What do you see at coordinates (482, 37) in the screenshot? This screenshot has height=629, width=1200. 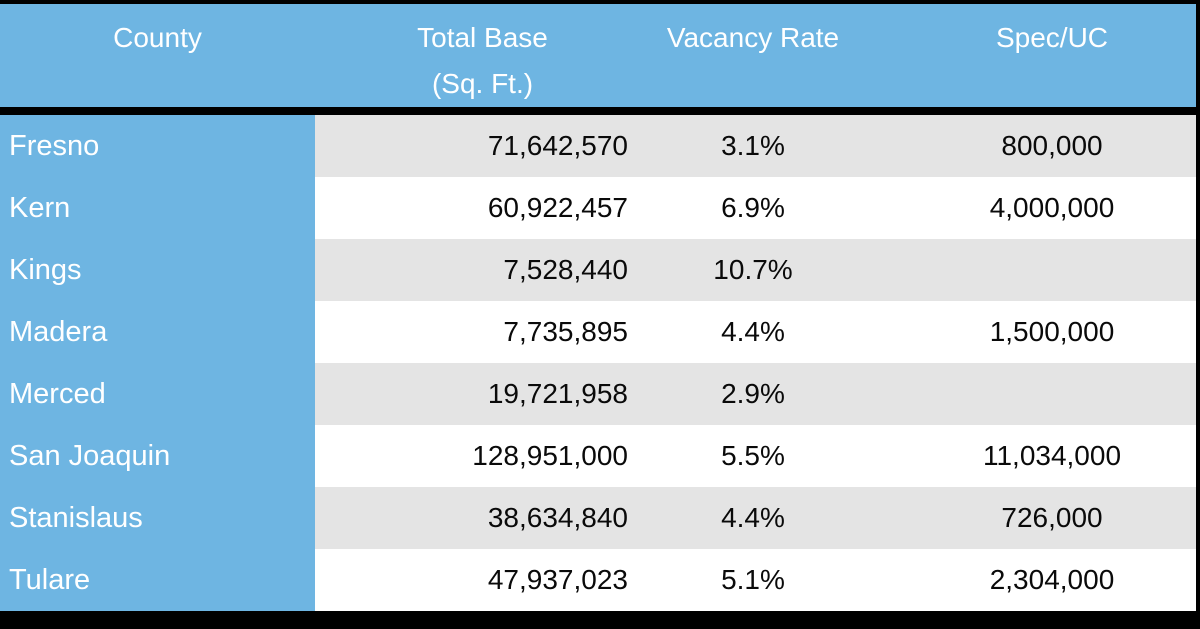 I see `header-total-base-label: Total Base` at bounding box center [482, 37].